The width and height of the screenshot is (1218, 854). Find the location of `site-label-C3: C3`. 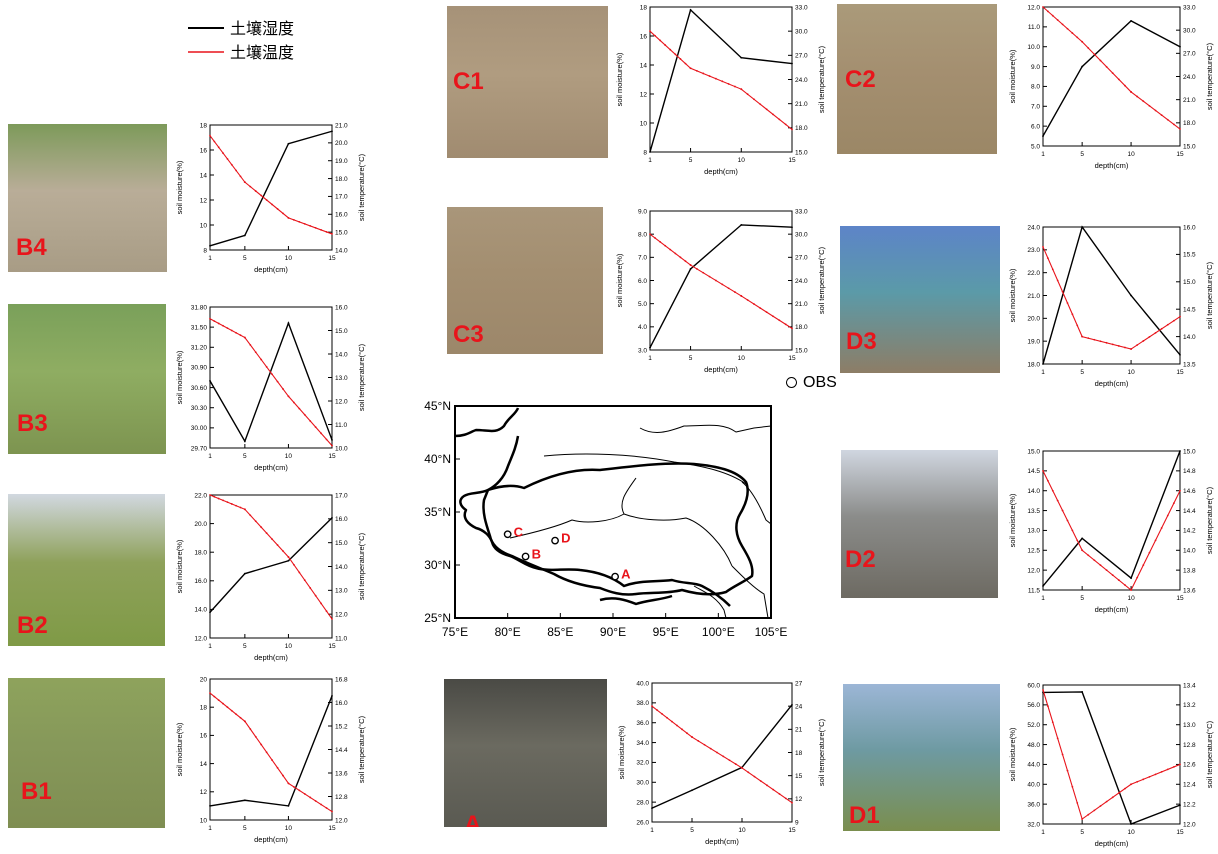

site-label-C3: C3 is located at coordinates (468, 334).